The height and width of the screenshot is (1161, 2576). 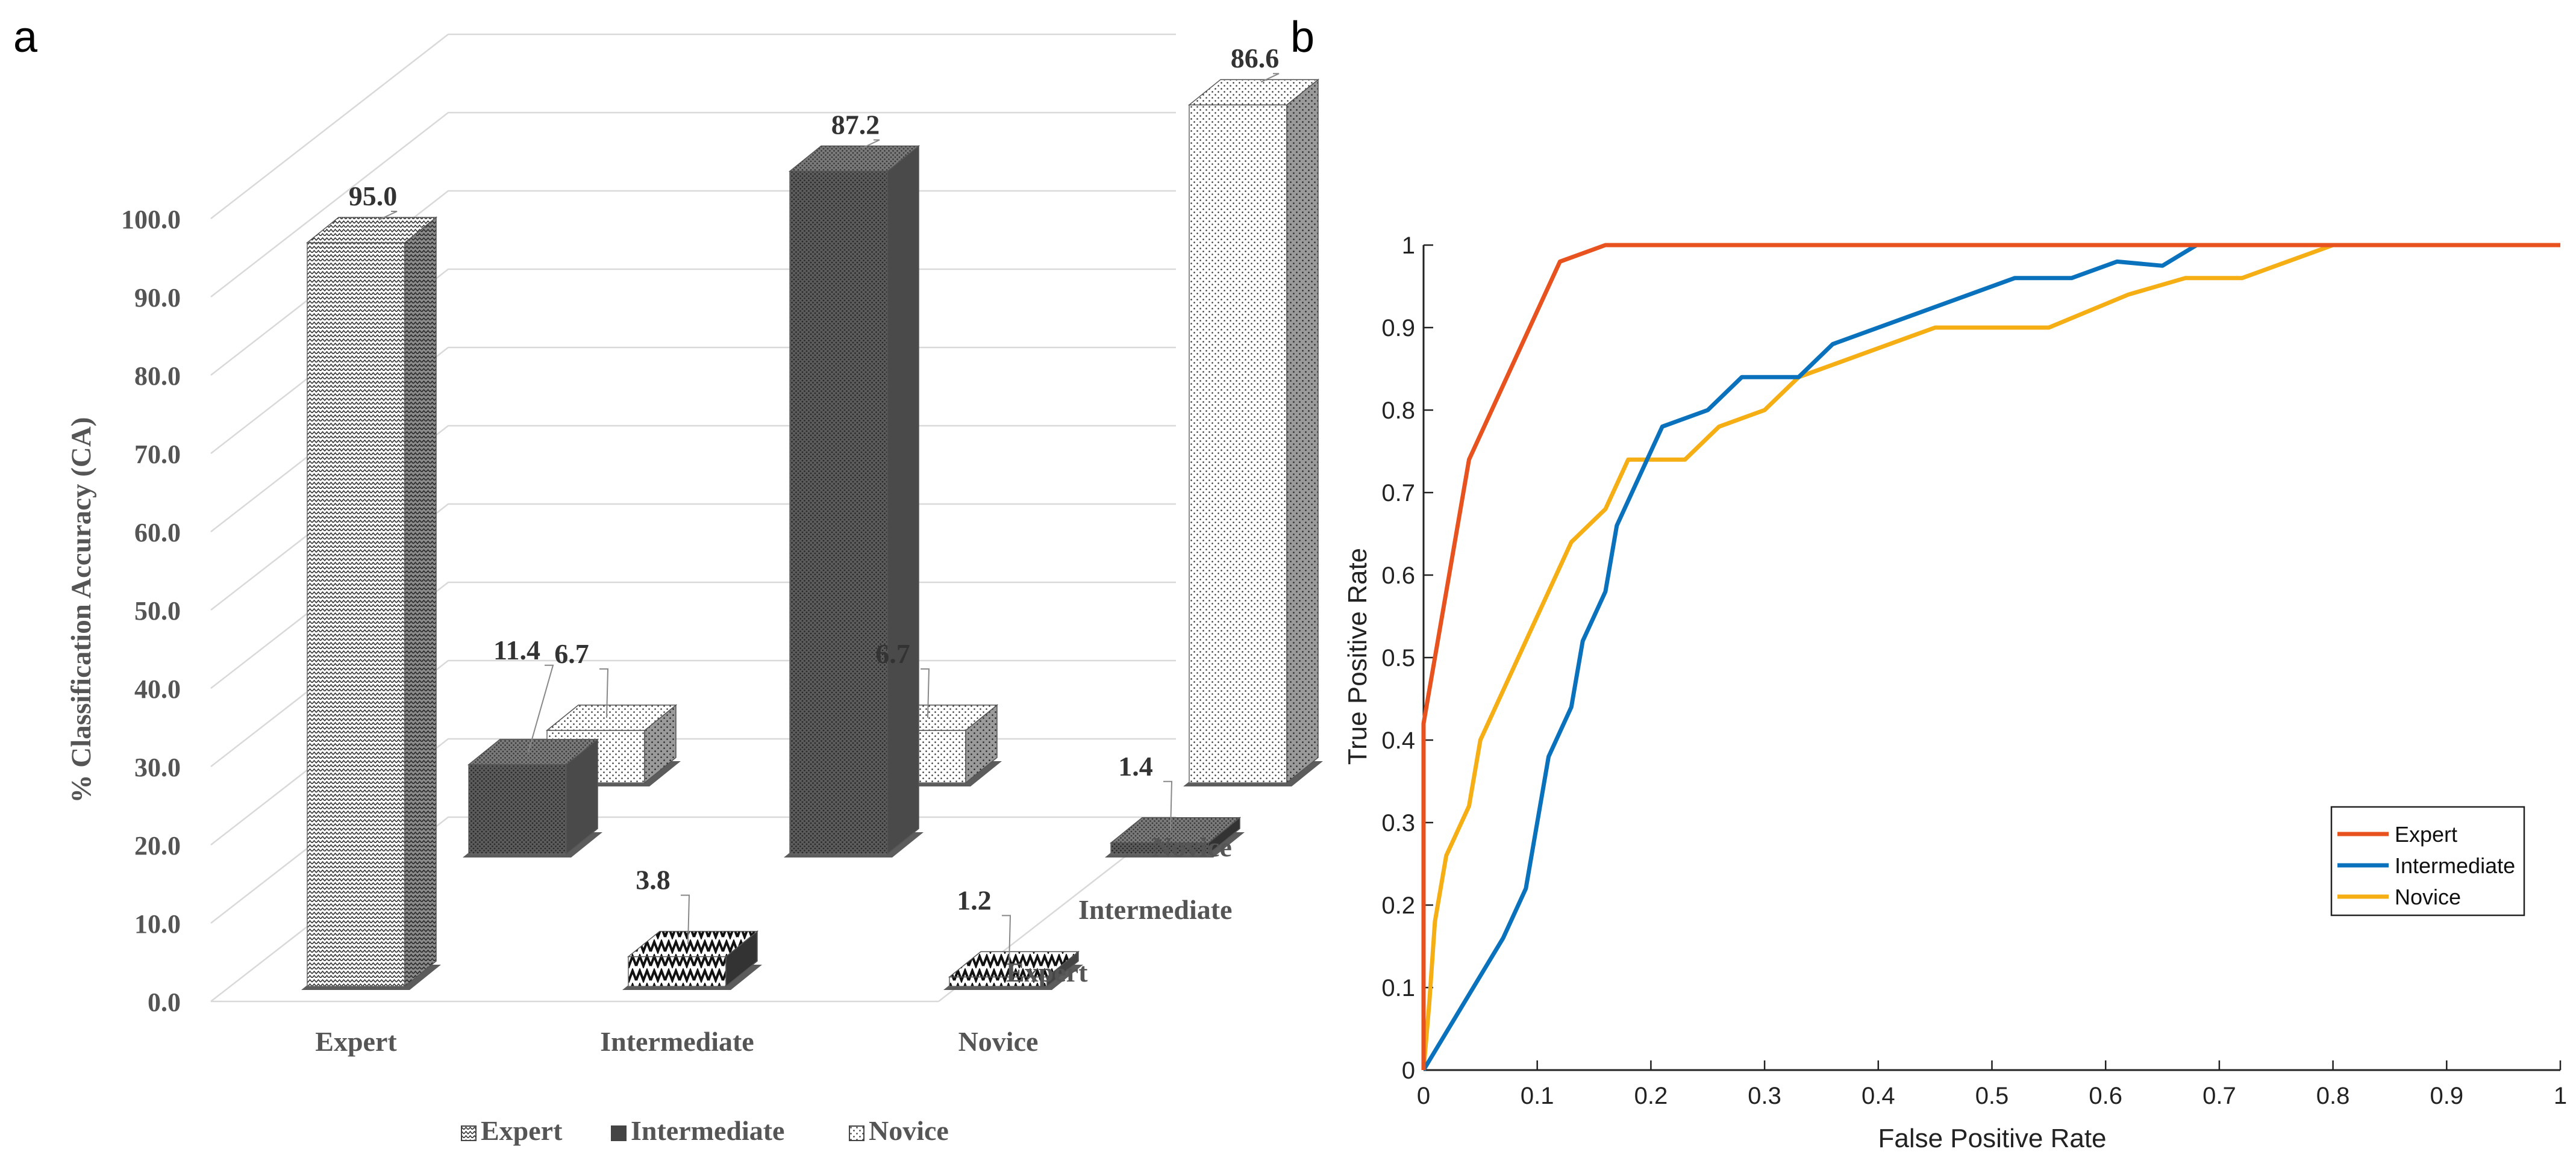 What do you see at coordinates (1256, 58) in the screenshot?
I see `bar-value-label: 86.6` at bounding box center [1256, 58].